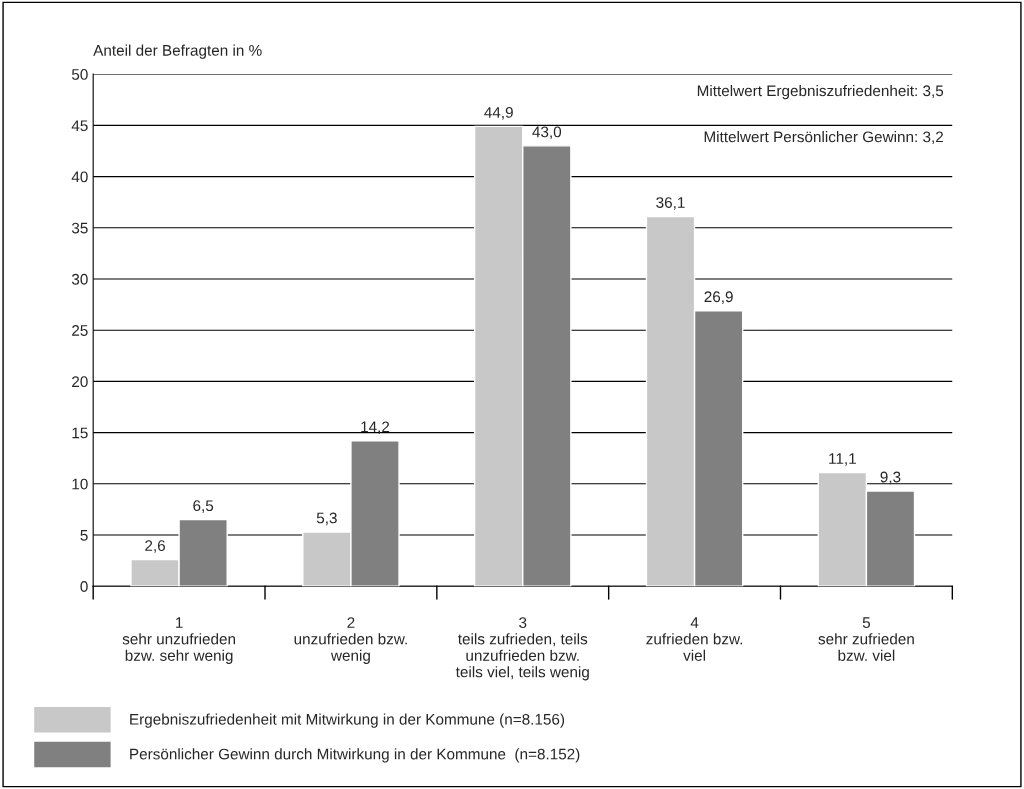  What do you see at coordinates (177, 51) in the screenshot?
I see `y-axis-title: Anteil der Befragten in %` at bounding box center [177, 51].